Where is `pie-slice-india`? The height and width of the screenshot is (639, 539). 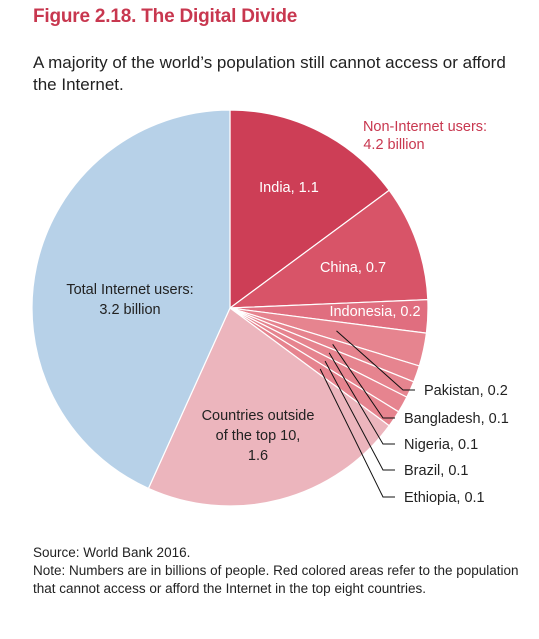
pie-slice-india is located at coordinates (310, 209).